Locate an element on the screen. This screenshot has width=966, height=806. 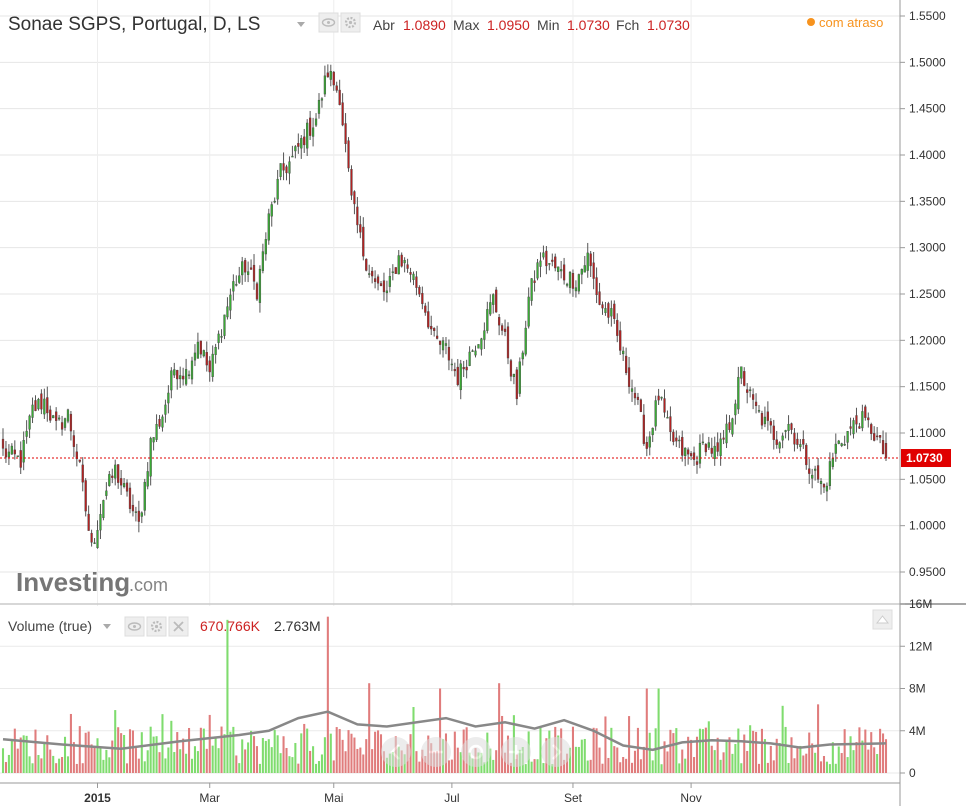
investing-watermark: Investing .com is located at coordinates (92, 582).